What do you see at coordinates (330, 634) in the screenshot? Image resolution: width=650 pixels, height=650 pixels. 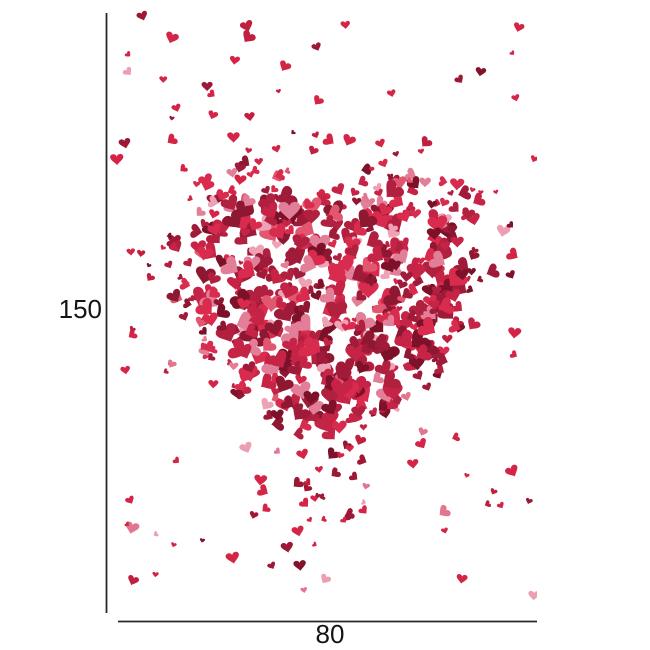 I see `width-dimension-label: 80` at bounding box center [330, 634].